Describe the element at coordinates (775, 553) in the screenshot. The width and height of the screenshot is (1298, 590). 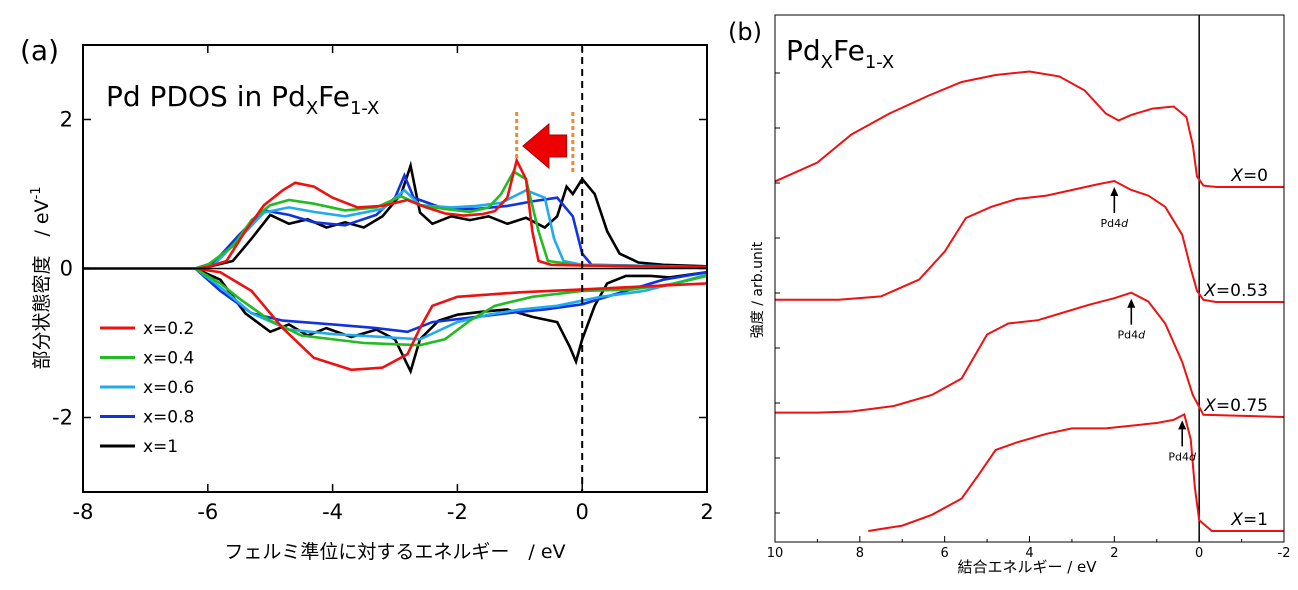
I see `x-tick-label-b: 10` at that location.